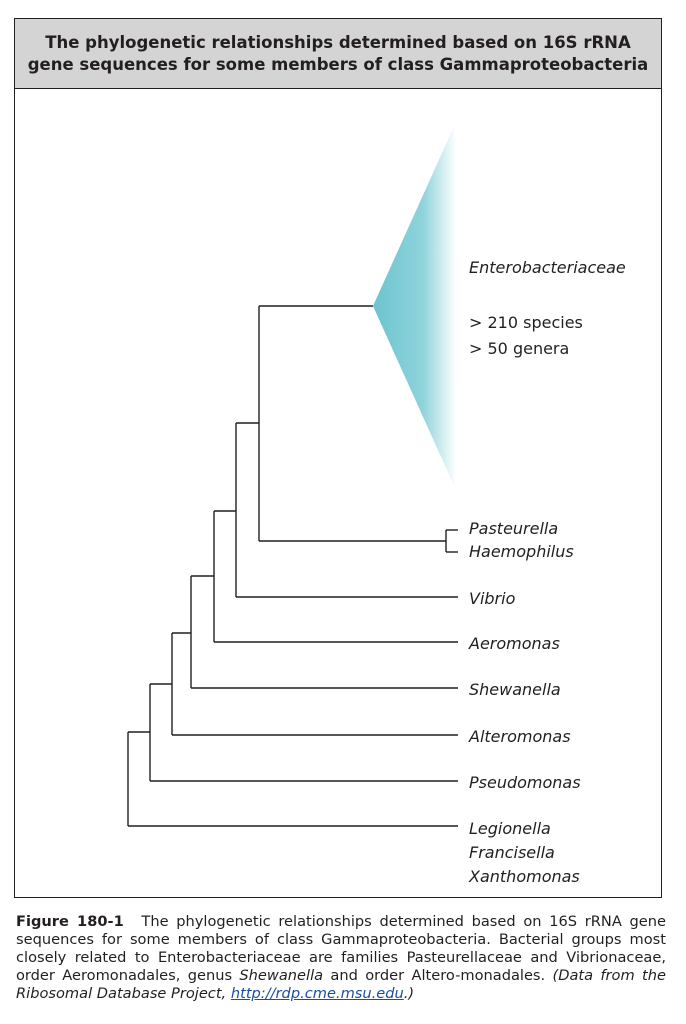 The image size is (686, 1024). What do you see at coordinates (515, 689) in the screenshot?
I see `taxon-label-shewanella: Shewanella` at bounding box center [515, 689].